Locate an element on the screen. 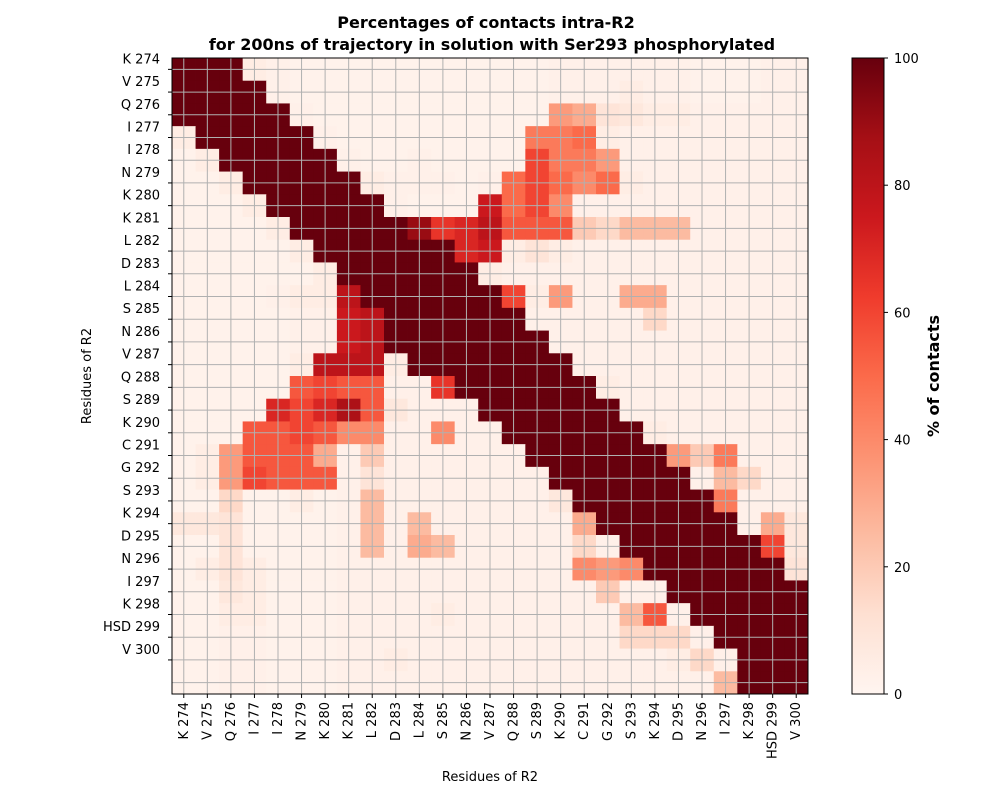 The image size is (1000, 800). x-tick-label: I 278 is located at coordinates (278, 718).